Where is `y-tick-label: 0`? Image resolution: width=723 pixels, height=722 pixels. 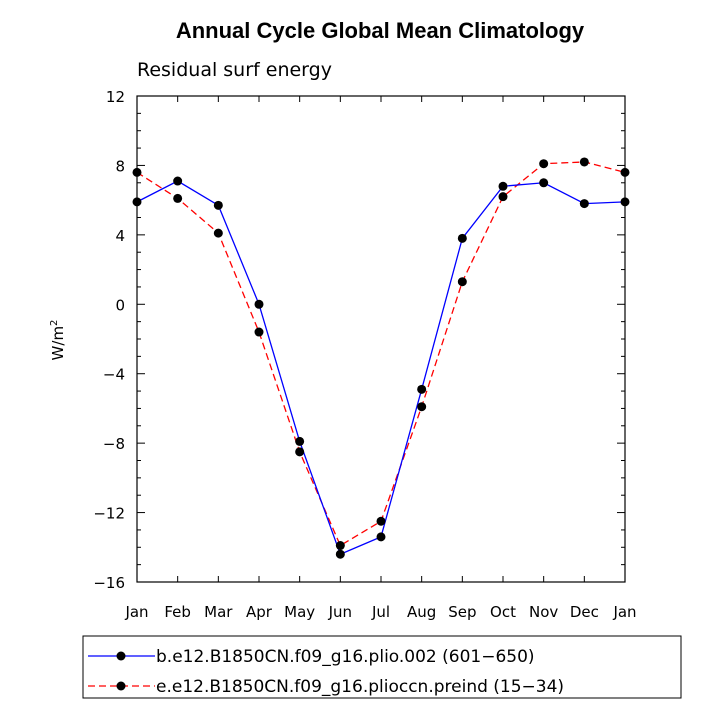 y-tick-label: 0 is located at coordinates (120, 305).